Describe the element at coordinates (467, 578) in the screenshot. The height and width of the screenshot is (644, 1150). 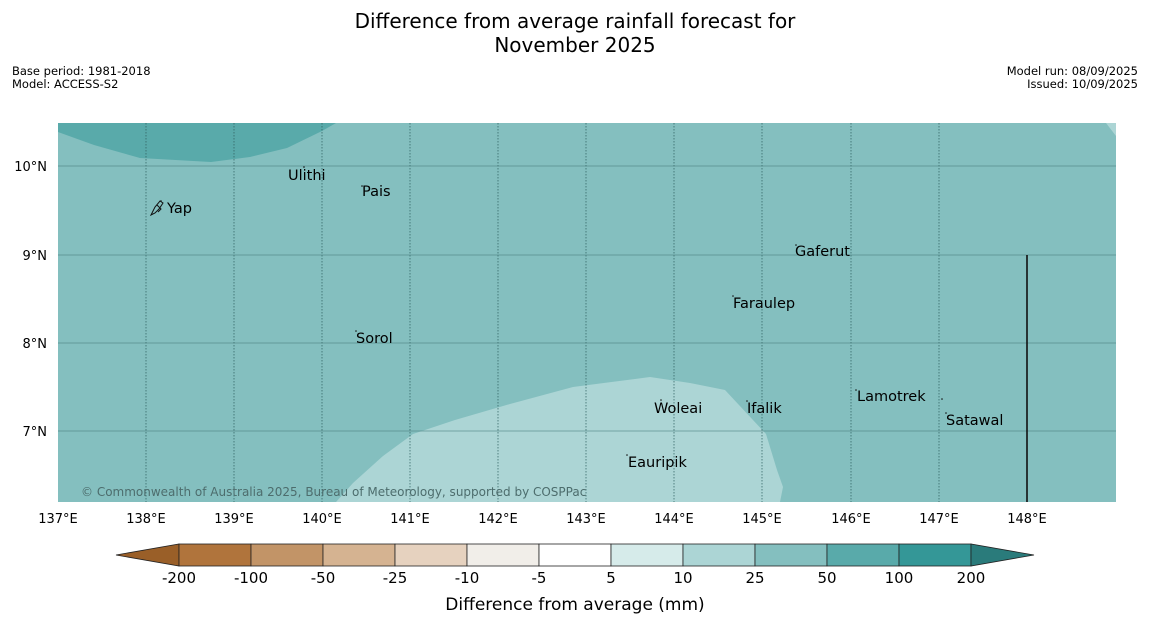
I see `colorbar-tick-neg10: -10` at that location.